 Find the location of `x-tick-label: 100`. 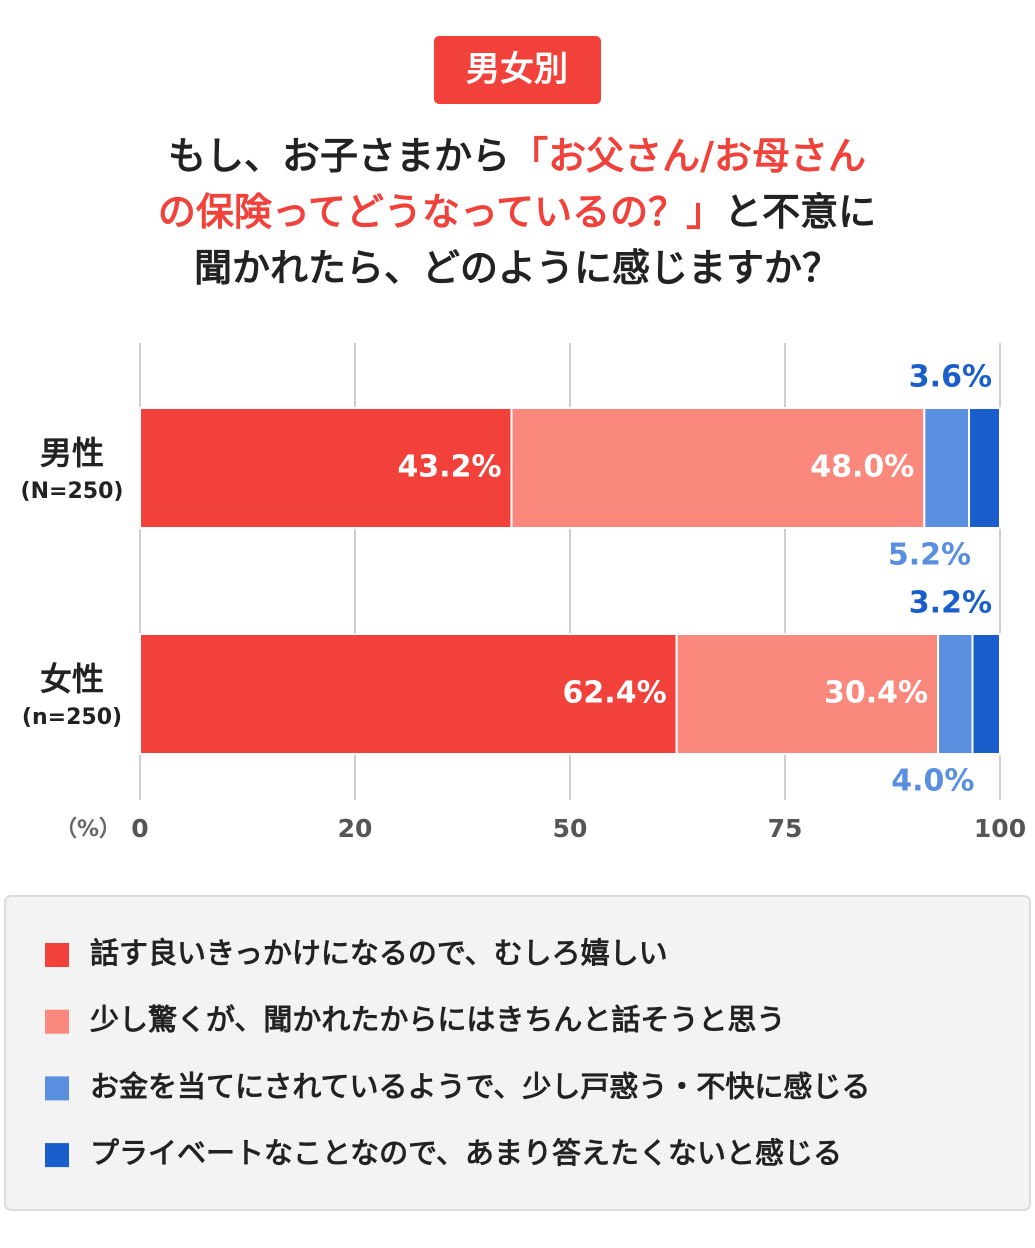

x-tick-label: 100 is located at coordinates (1000, 828).